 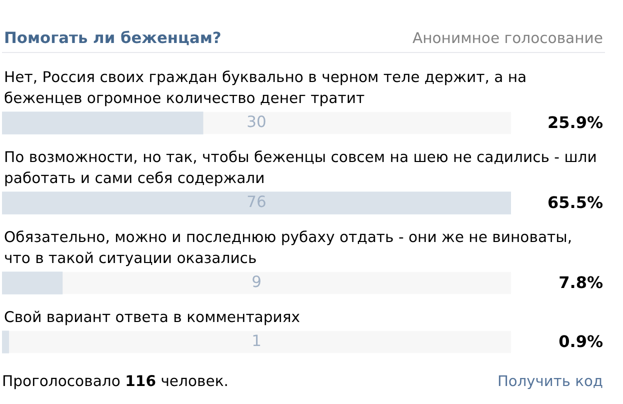 What do you see at coordinates (265, 87) in the screenshot?
I see `y-tick-label: Нет, Россия своих граждан буквально в черном теле держит, а на беженцев огромное количество денег тратит` at bounding box center [265, 87].